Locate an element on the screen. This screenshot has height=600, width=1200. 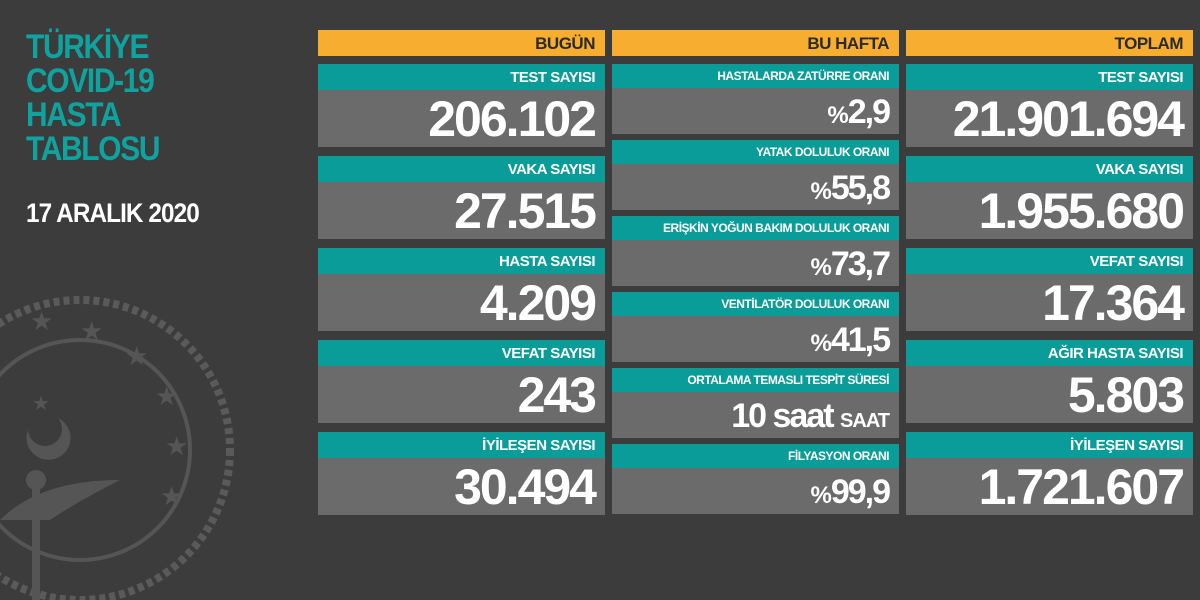
stat-card: AĞIR HASTA SAYISI 5.803 is located at coordinates (1049, 381).